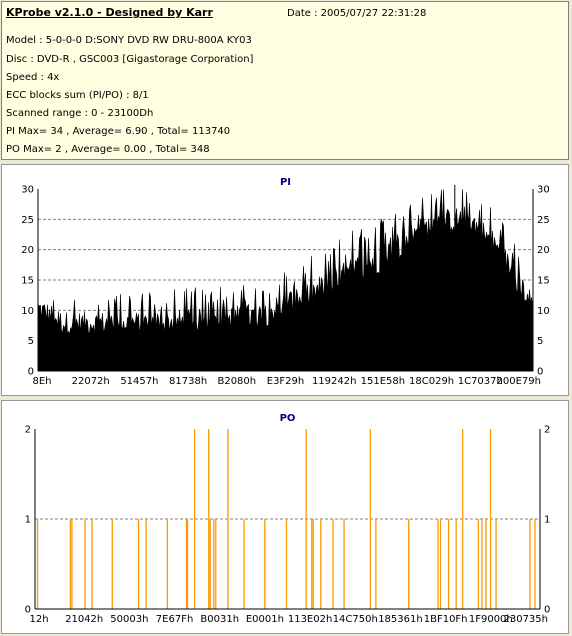  Describe the element at coordinates (285, 182) in the screenshot. I see `pi-title: PI` at that location.